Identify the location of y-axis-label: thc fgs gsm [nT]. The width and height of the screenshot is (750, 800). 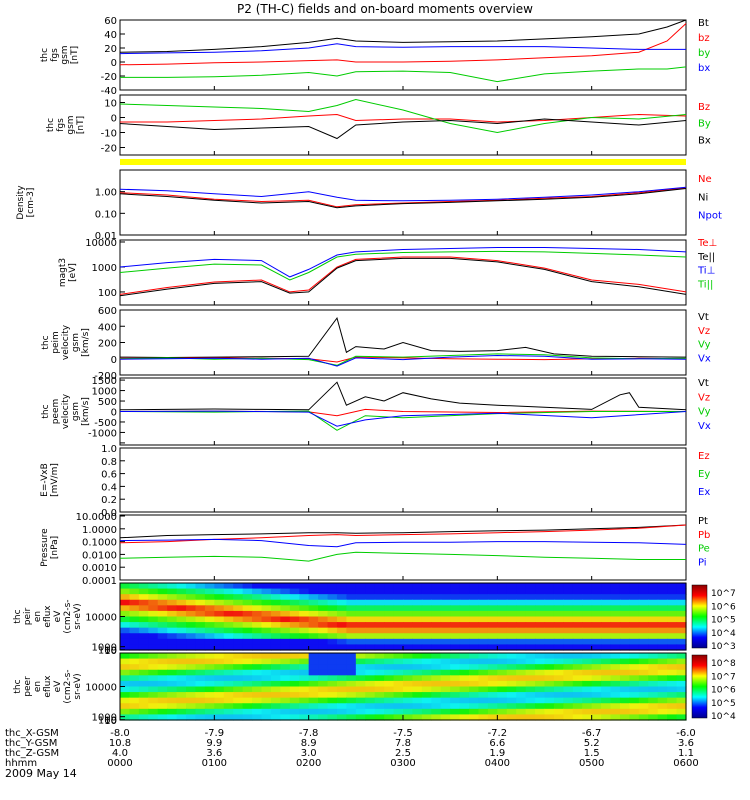
(66, 124).